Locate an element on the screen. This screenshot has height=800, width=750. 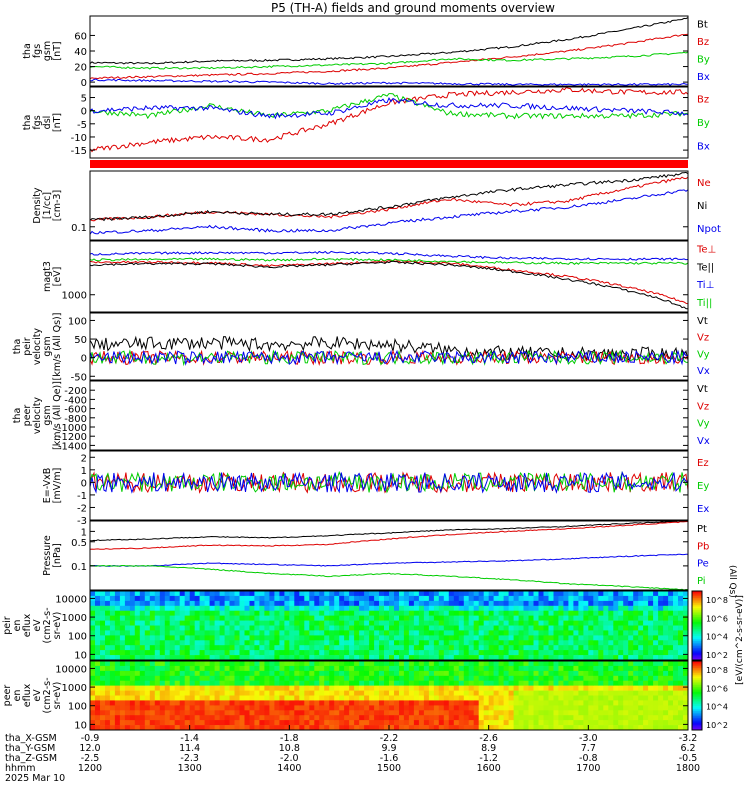
legend-entry: Vx is located at coordinates (703, 371).